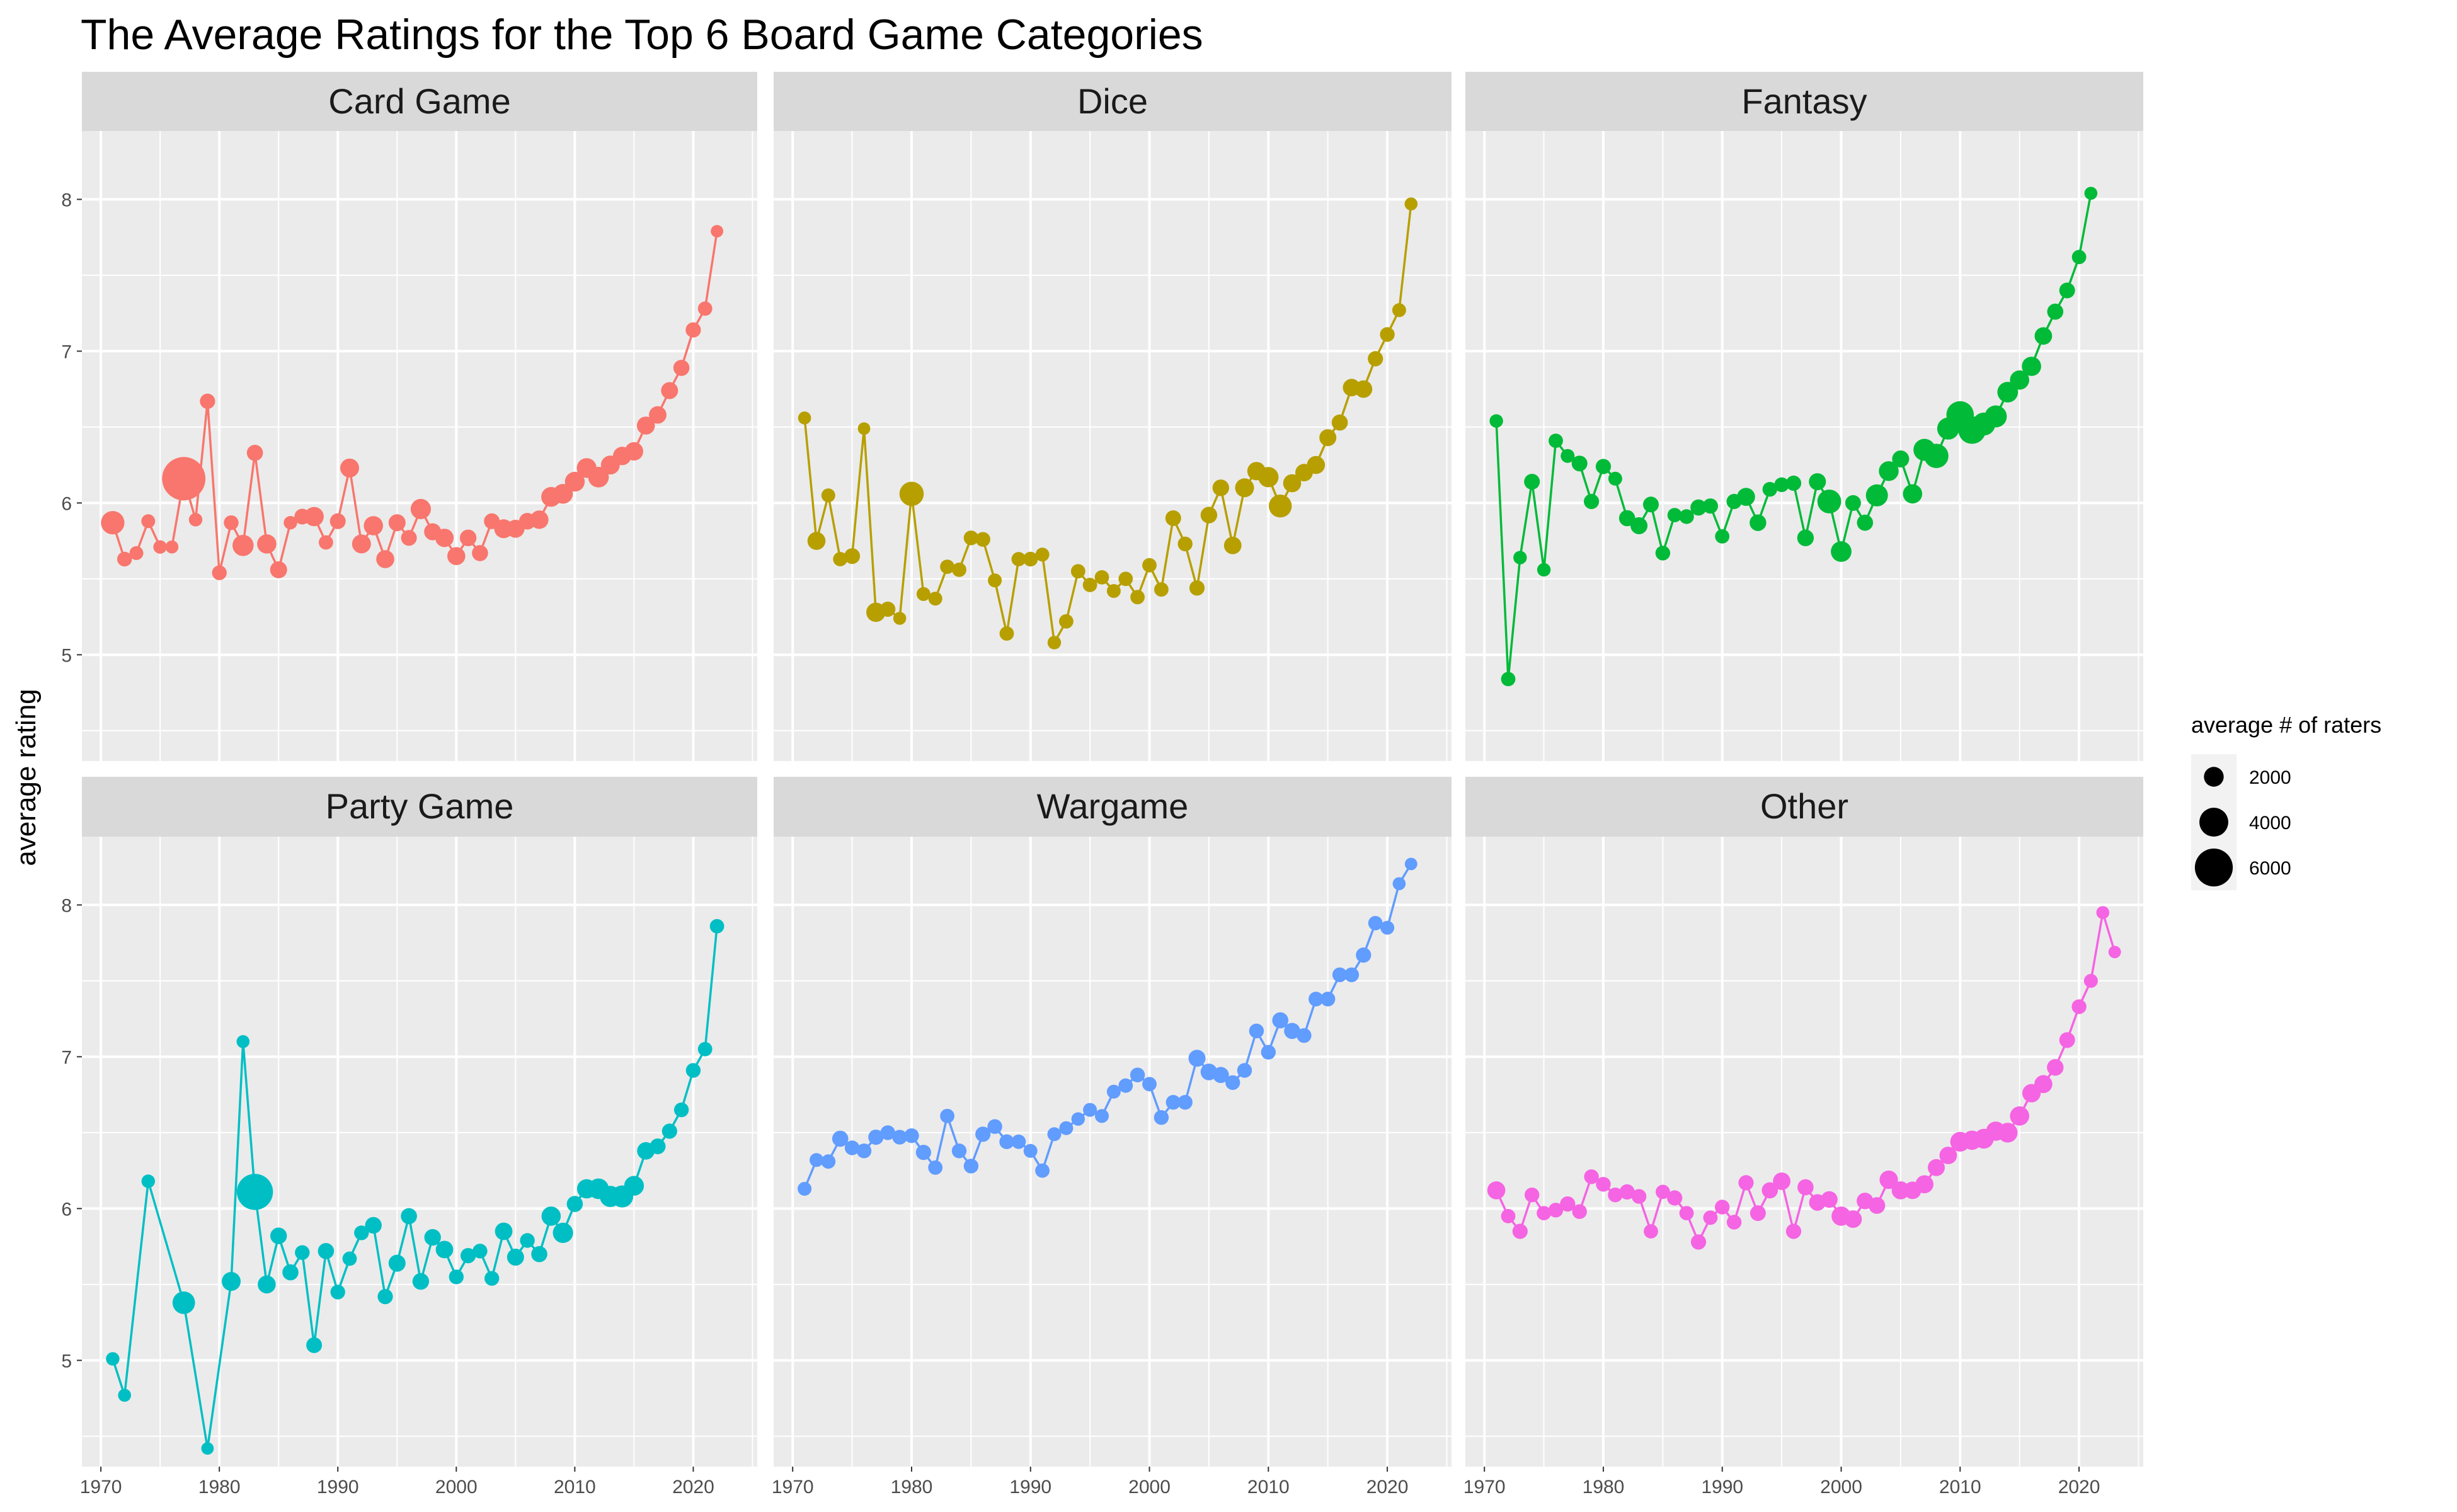 The height and width of the screenshot is (1512, 2457). I want to click on y-tick-label: 7, so click(66, 1057).